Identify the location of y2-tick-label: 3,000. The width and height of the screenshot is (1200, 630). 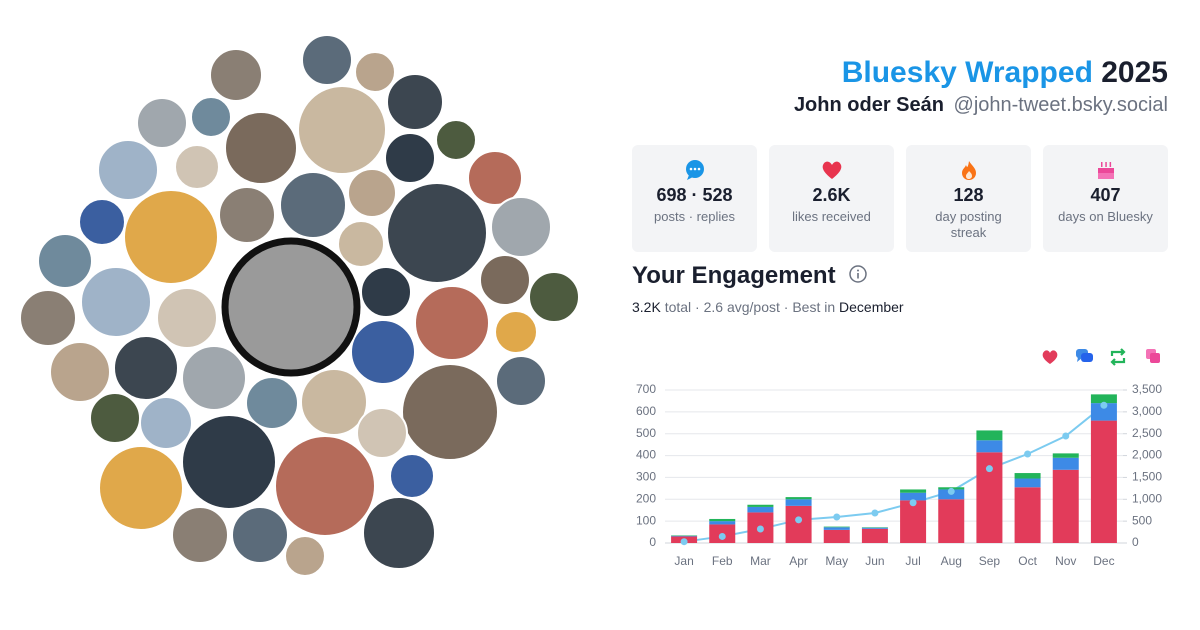
(1147, 411).